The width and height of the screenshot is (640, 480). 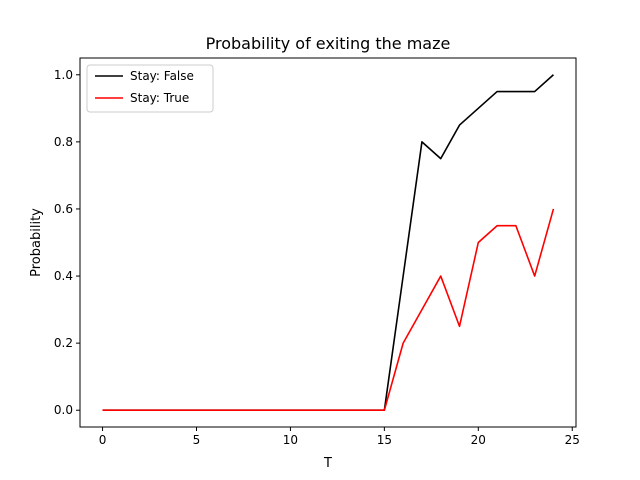 I want to click on y-tick-label: 1.0, so click(x=63, y=75).